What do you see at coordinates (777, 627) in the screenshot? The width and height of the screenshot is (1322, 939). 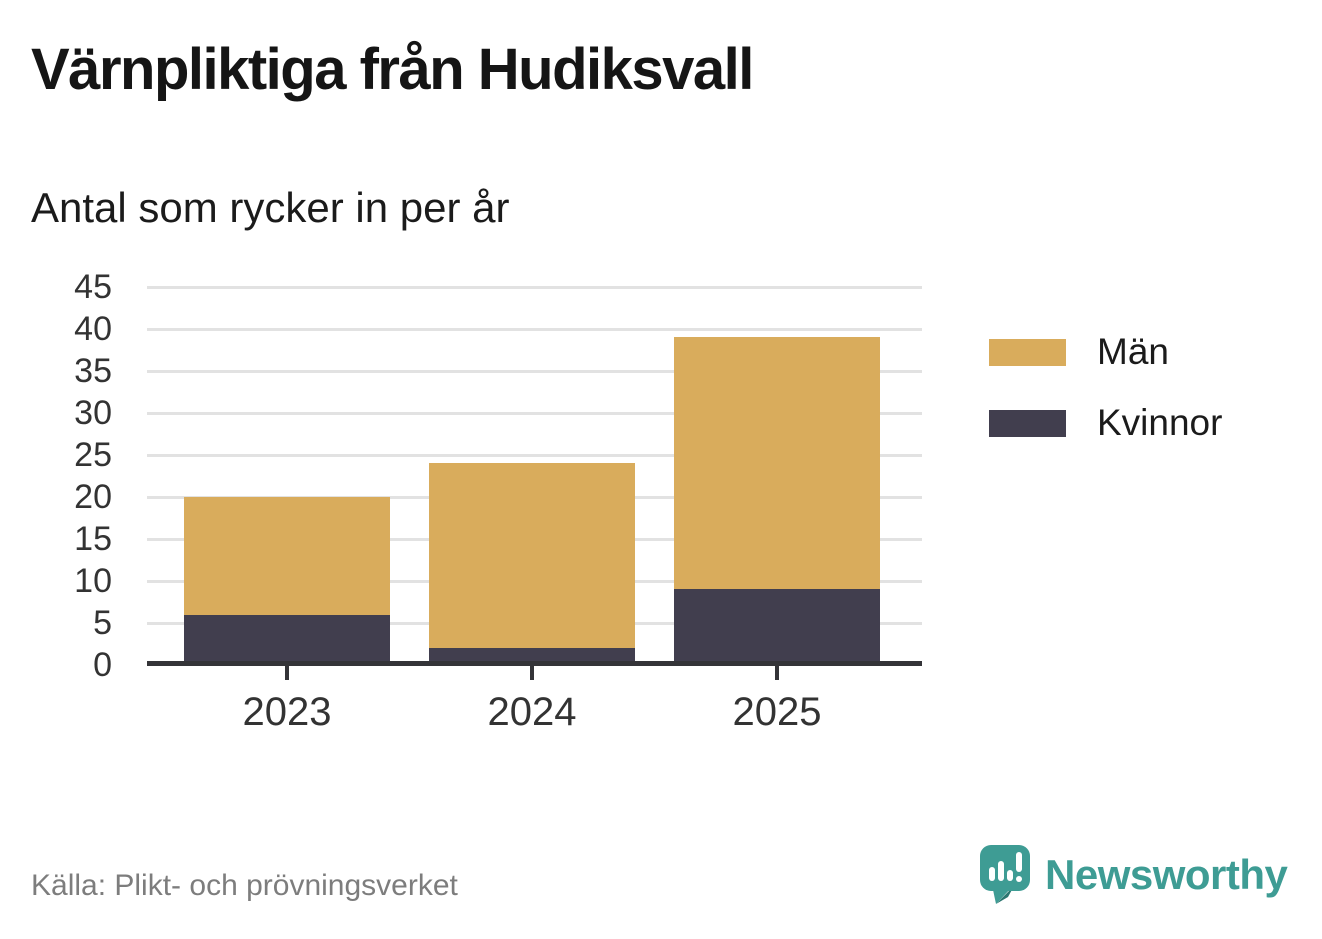 I see `bar-segment-kvinnor-2025` at bounding box center [777, 627].